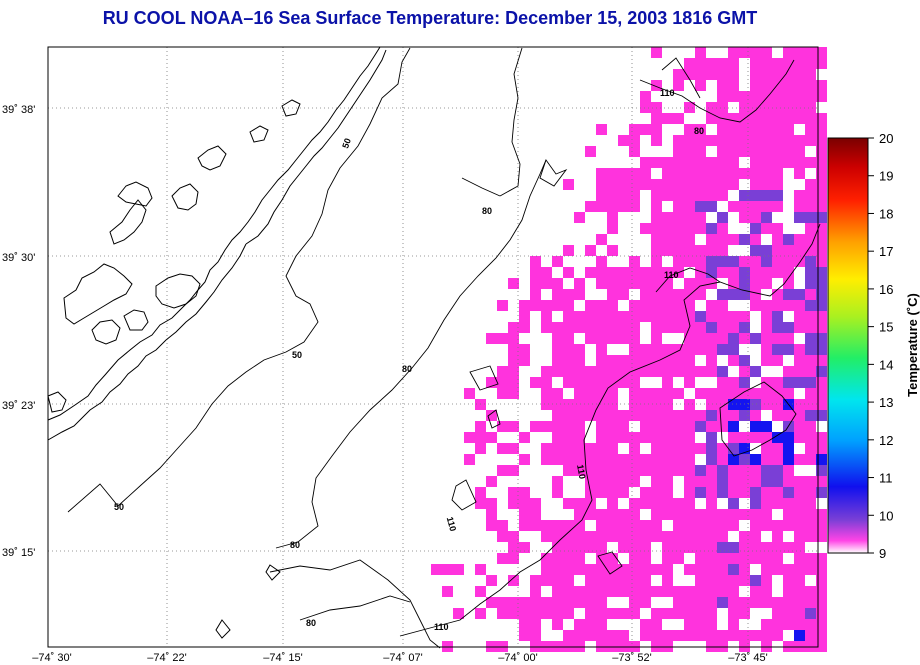 The image size is (920, 665). What do you see at coordinates (886, 251) in the screenshot?
I see `colorbar-tick-label: 17` at bounding box center [886, 251].